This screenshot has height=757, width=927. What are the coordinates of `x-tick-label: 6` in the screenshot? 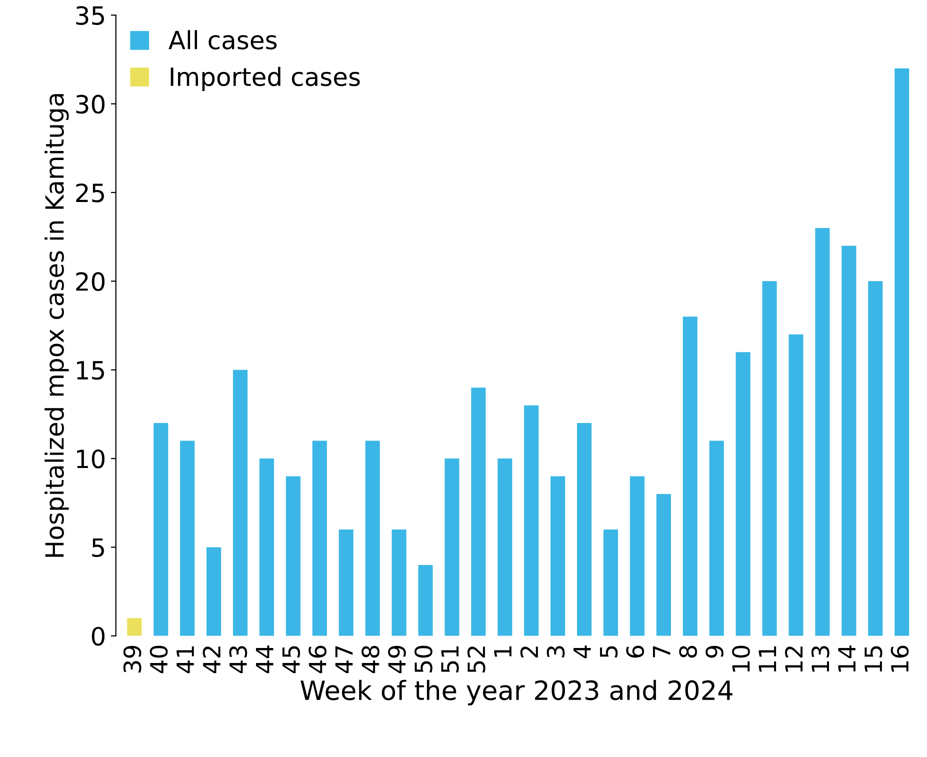 It's located at (635, 652).